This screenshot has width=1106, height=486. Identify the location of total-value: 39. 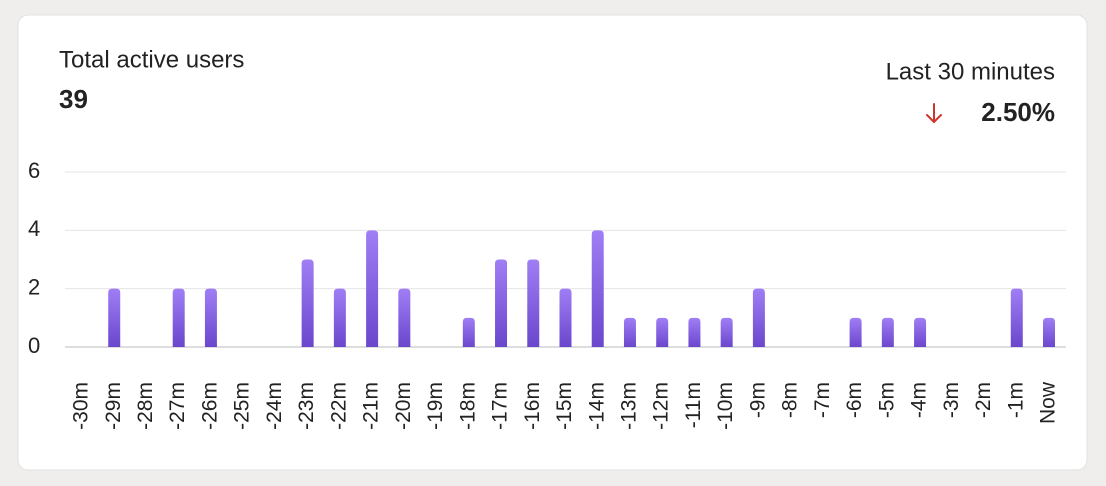
(73, 99).